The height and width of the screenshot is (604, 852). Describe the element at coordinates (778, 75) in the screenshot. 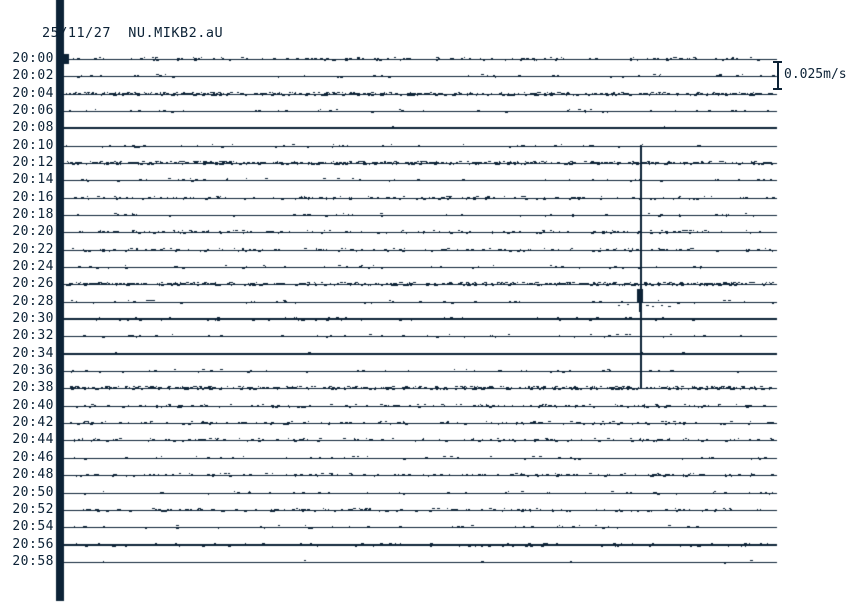

I see `scale-bracket-vertical` at that location.